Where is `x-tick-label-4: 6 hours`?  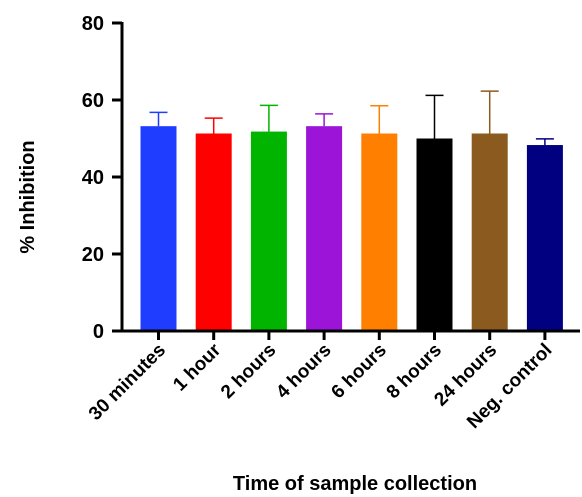 x-tick-label-4: 6 hours is located at coordinates (358, 371).